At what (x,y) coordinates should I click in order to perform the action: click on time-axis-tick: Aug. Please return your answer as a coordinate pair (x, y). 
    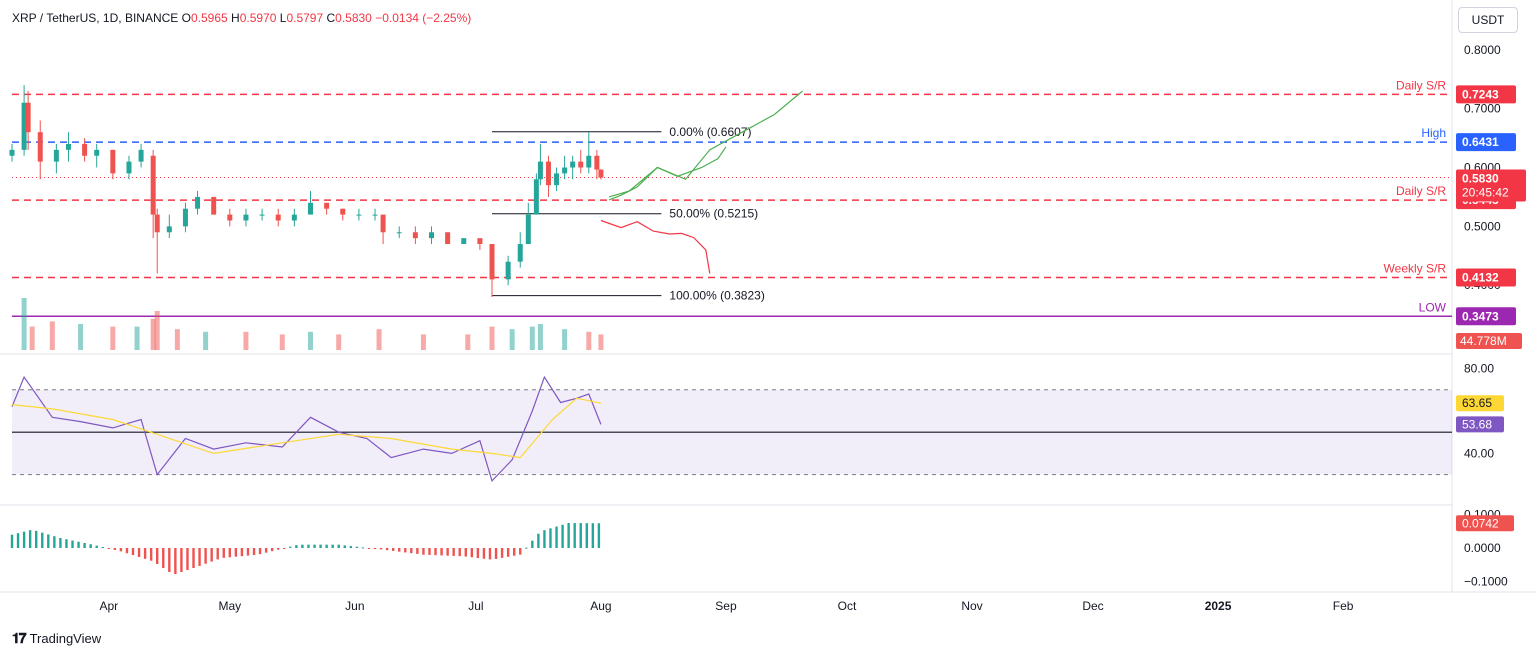
    Looking at the image, I should click on (600, 606).